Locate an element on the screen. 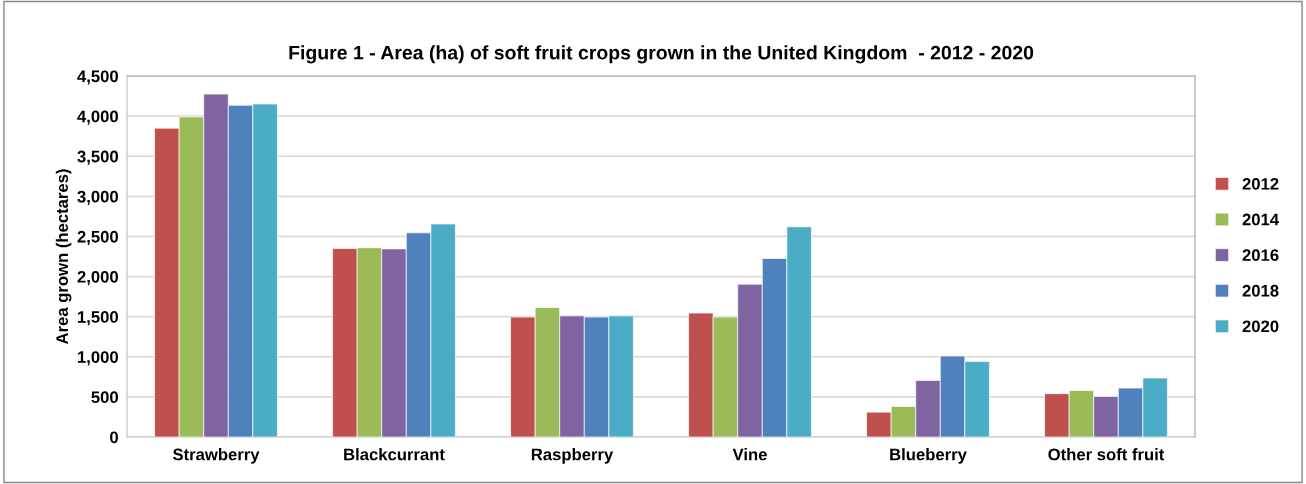  legend-label: 2018 is located at coordinates (1260, 290).